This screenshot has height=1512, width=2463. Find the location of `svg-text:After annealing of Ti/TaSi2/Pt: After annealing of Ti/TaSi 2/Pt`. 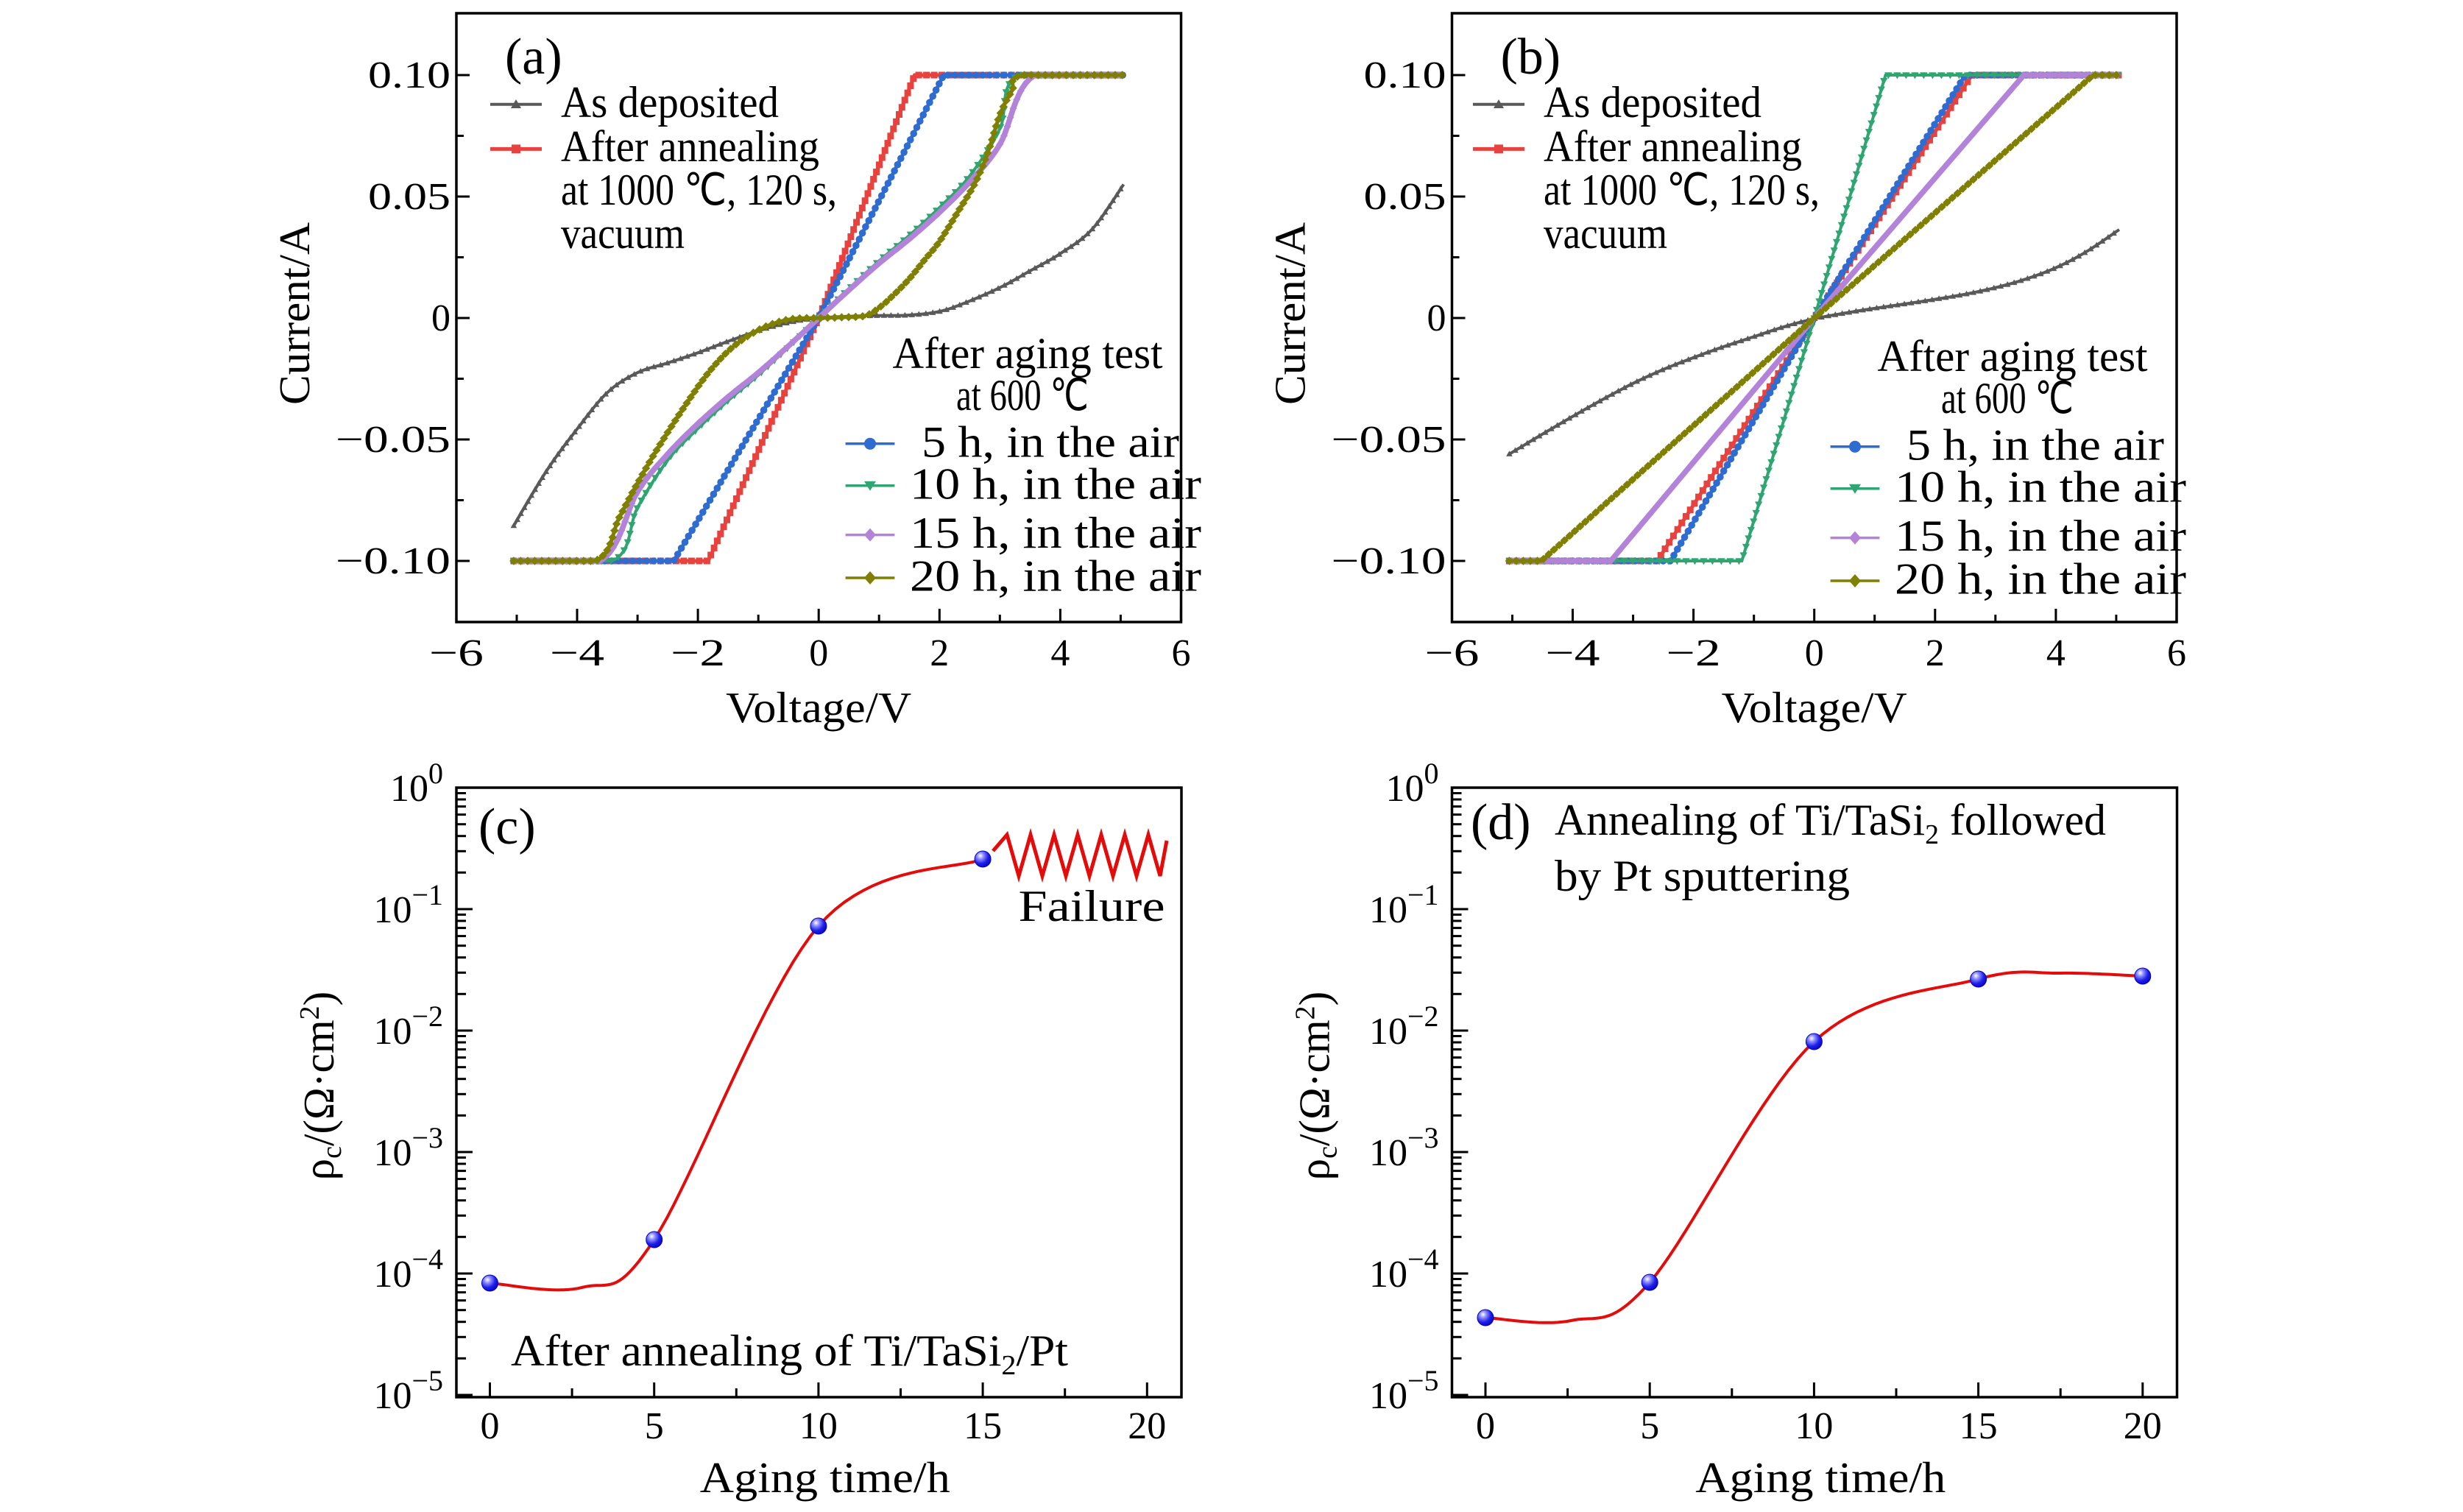

svg-text:After annealing of Ti/TaSi2/Pt: After annealing of Ti/TaSi 2/Pt is located at coordinates (789, 1353).